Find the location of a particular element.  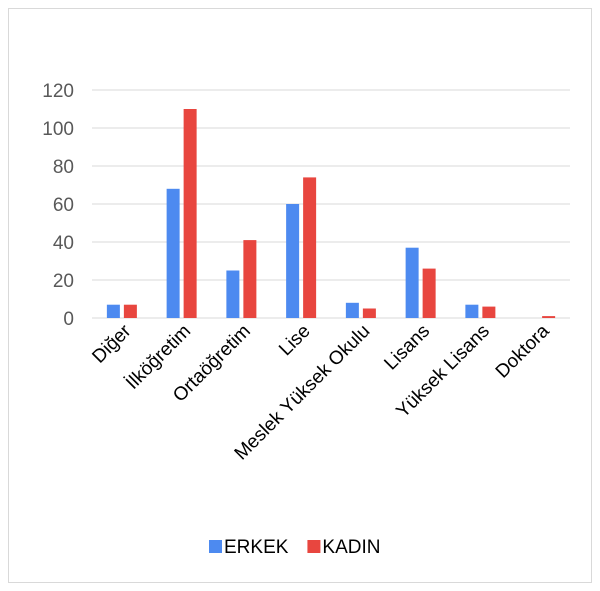

y-tick-label: 120 is located at coordinates (58, 91).